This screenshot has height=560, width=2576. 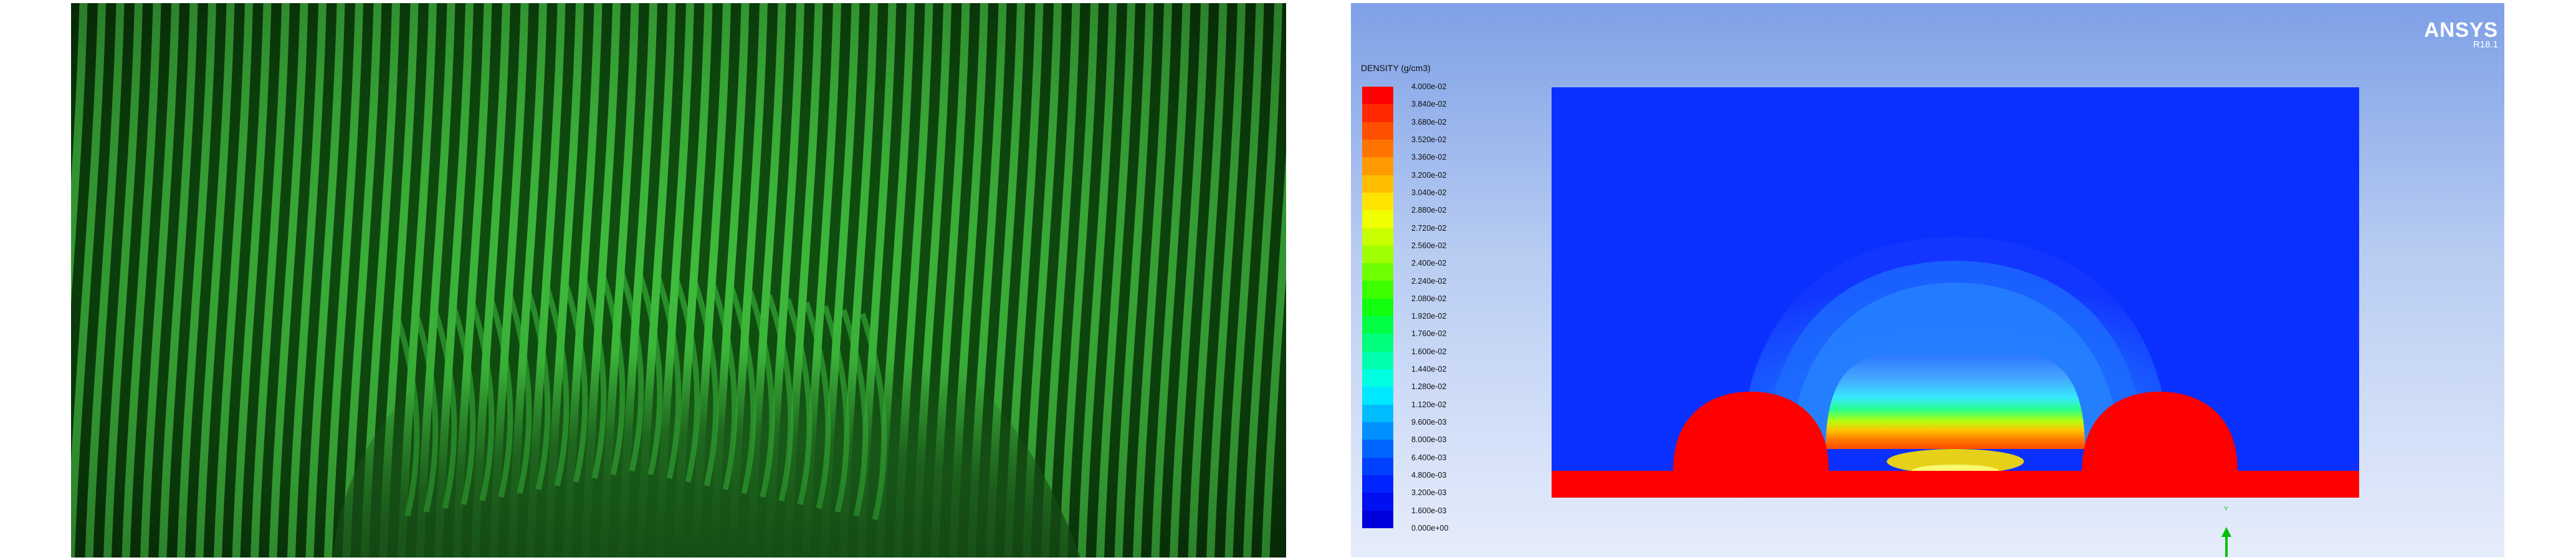 What do you see at coordinates (1429, 457) in the screenshot?
I see `color-scale-tick-label: 6.400e-03` at bounding box center [1429, 457].